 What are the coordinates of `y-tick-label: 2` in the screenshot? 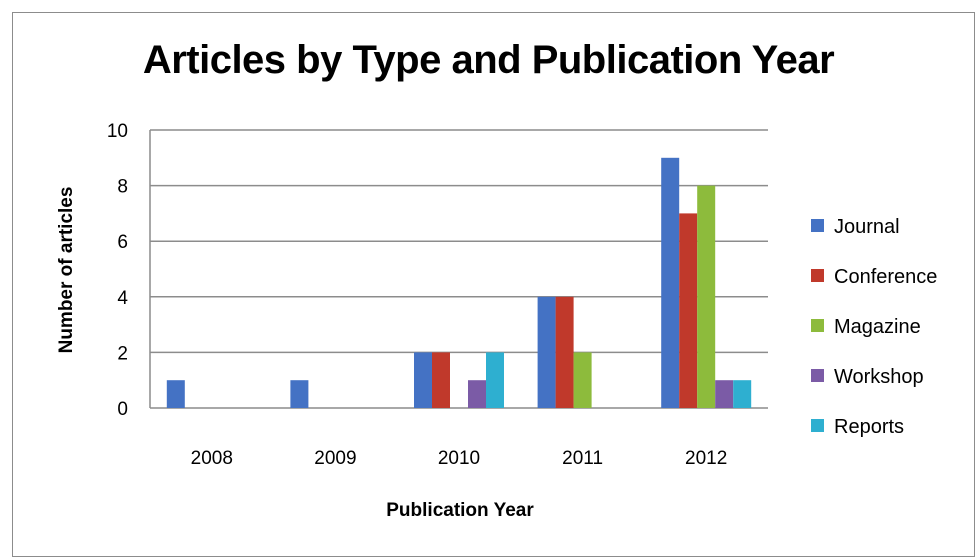 It's located at (122, 353).